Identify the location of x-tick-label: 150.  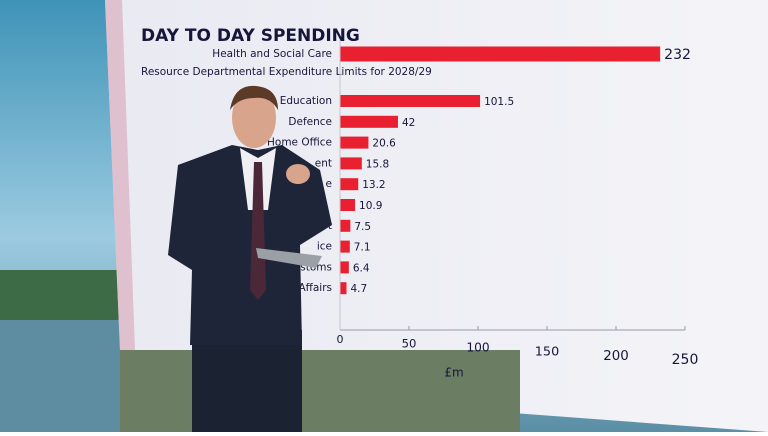
(547, 352).